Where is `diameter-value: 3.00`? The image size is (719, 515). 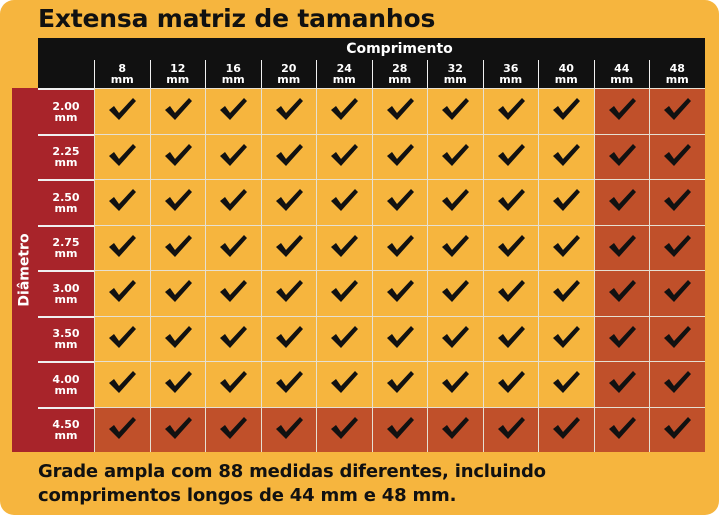
diameter-value: 3.00 is located at coordinates (66, 288).